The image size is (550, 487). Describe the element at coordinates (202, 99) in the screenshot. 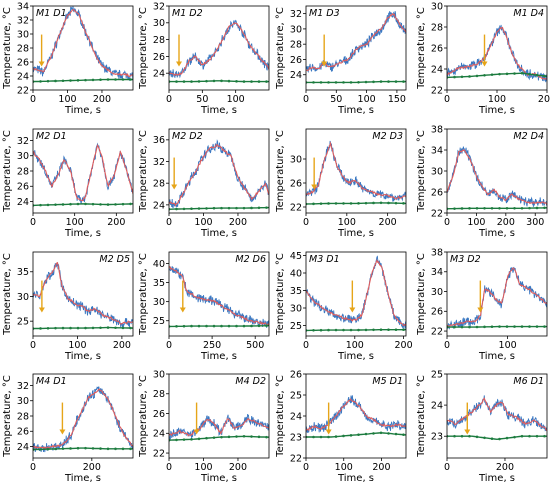

I see `x-tick-label: 50` at that location.